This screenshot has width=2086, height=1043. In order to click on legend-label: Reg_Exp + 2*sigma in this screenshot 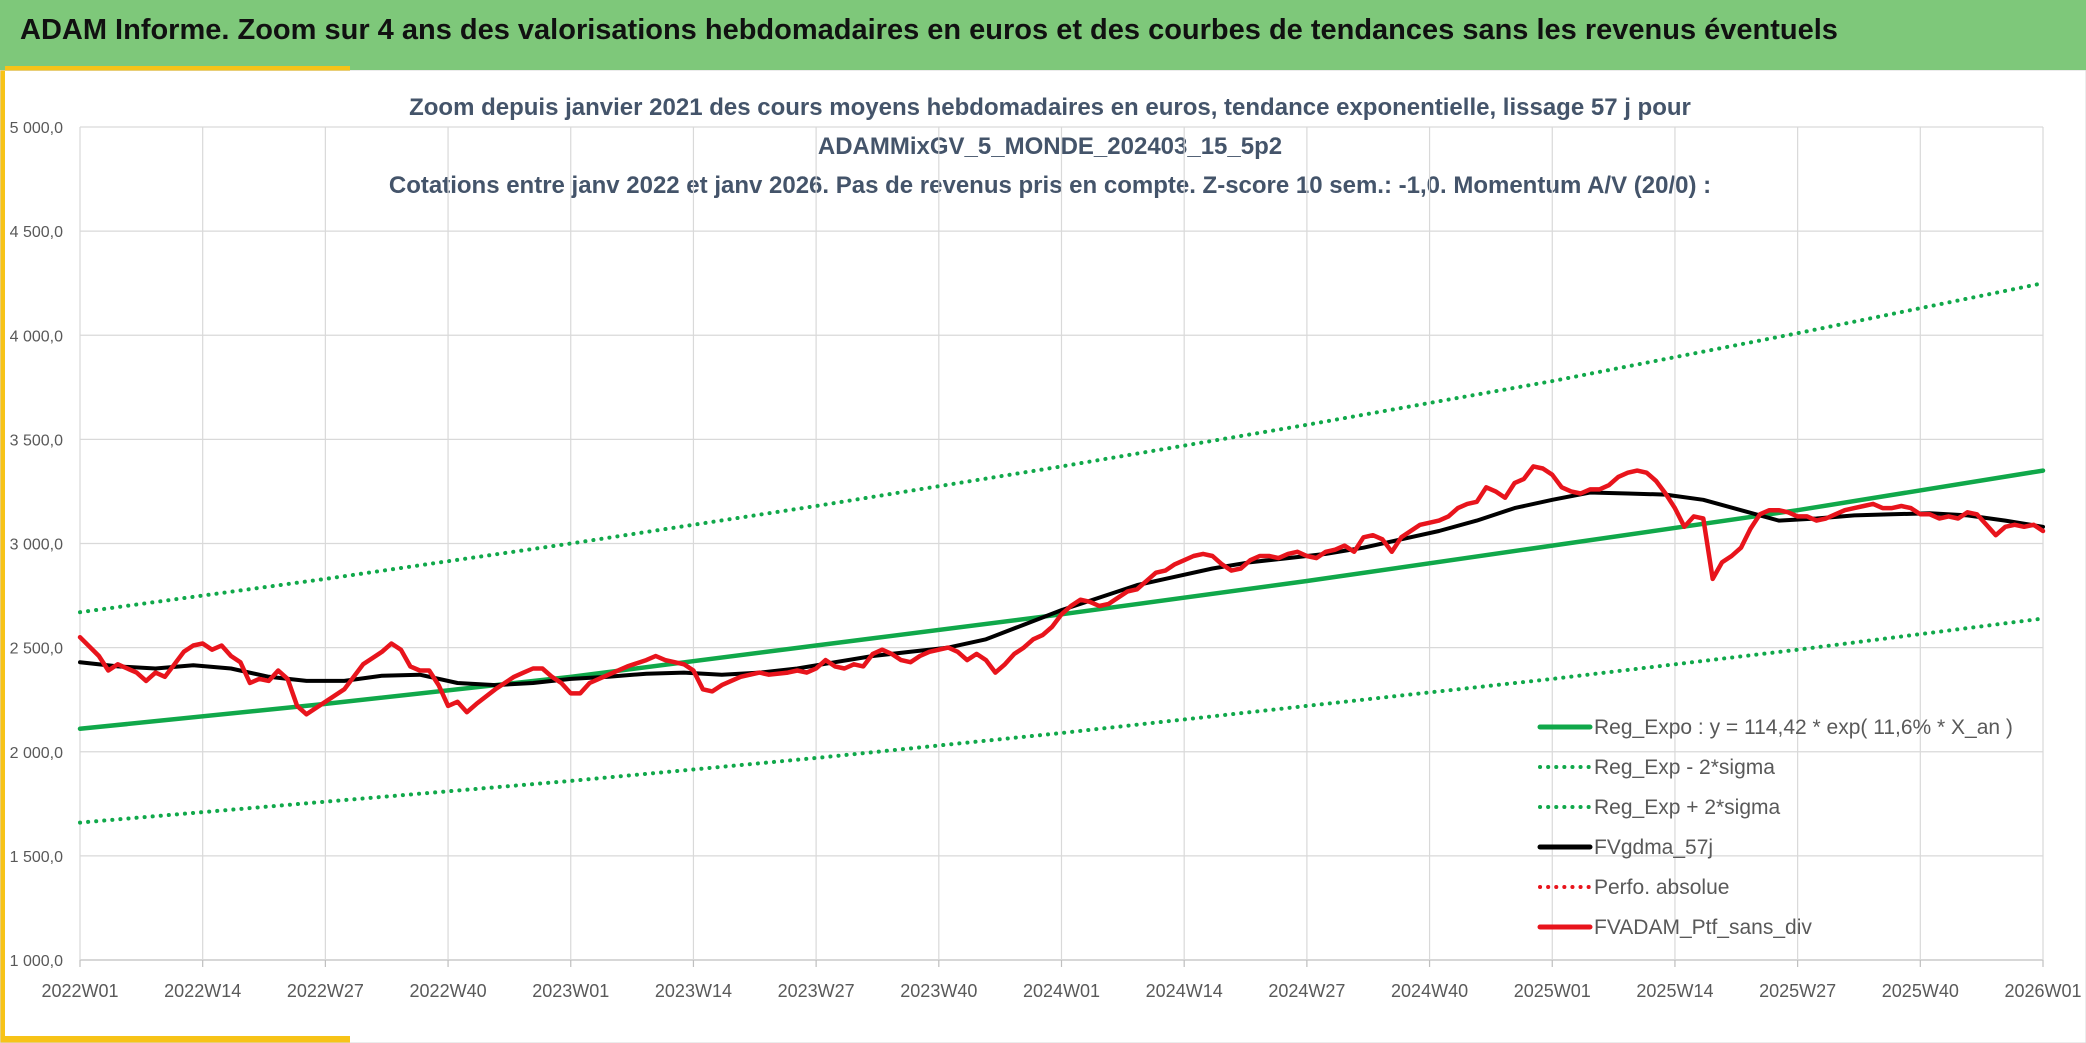, I will do `click(1687, 807)`.